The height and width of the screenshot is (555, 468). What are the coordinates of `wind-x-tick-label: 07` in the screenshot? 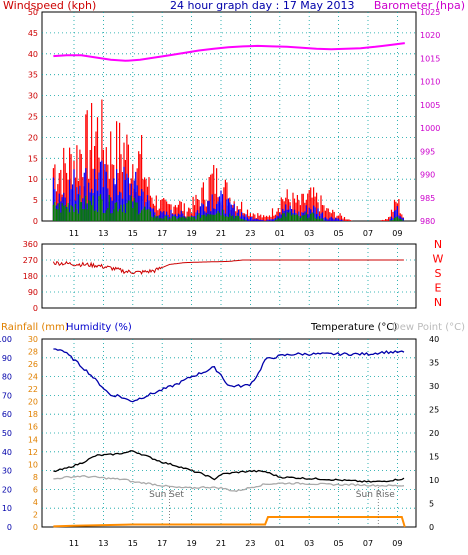 It's located at (368, 233).